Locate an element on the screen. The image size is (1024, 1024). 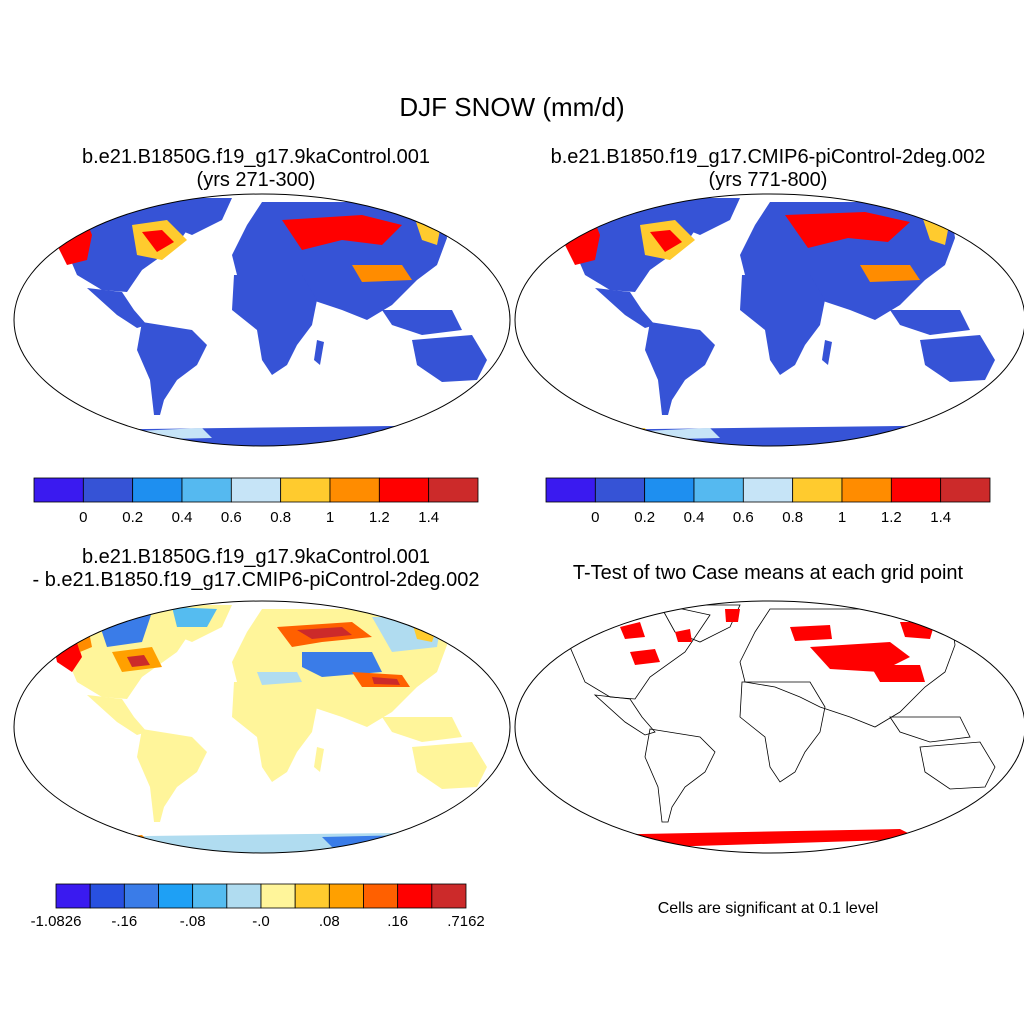
colorbar-case1: 0 0.2 0.4 0.6 0.8 1 1.2 1.4 is located at coordinates (256, 501).